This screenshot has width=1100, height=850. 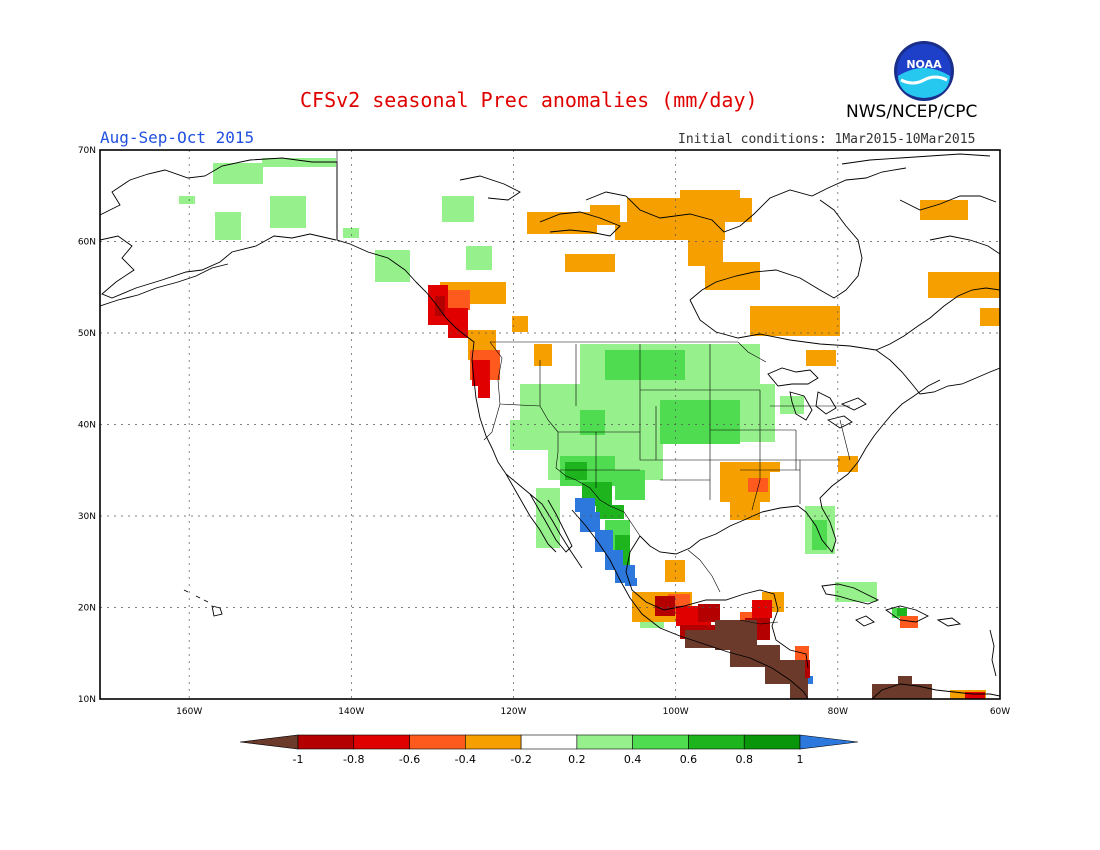 What do you see at coordinates (87, 334) in the screenshot?
I see `lat-tick-label: 50N` at bounding box center [87, 334].